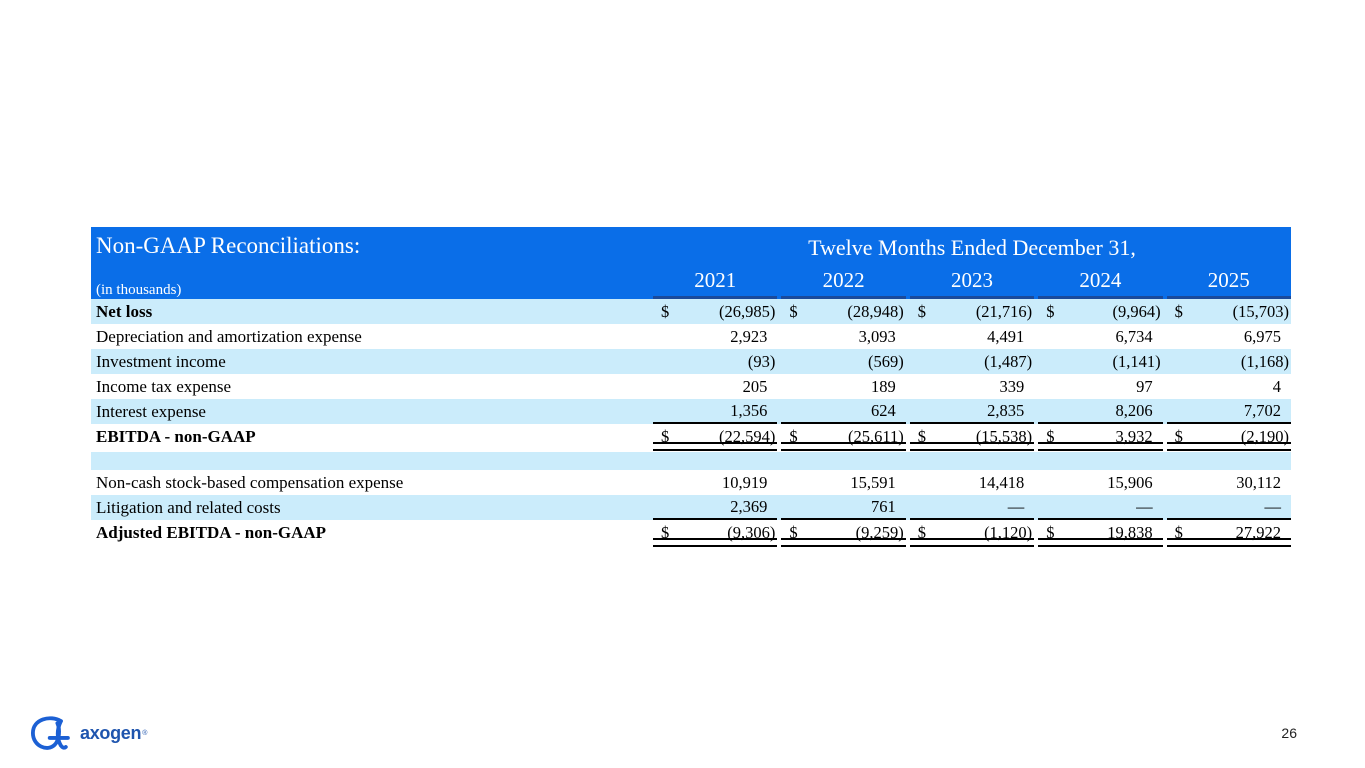 The height and width of the screenshot is (768, 1365). Describe the element at coordinates (1229, 386) in the screenshot. I see `value-cell: 4` at that location.